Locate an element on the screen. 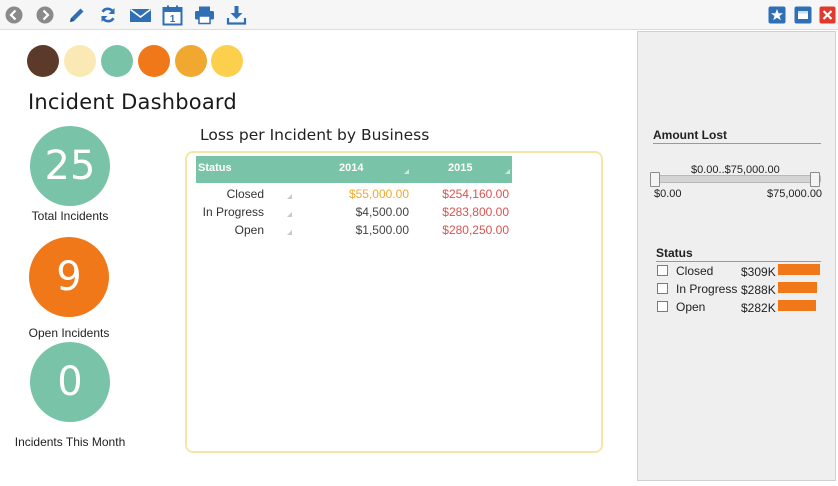 The height and width of the screenshot is (486, 838). amount-max-label: $75,000.00 is located at coordinates (795, 194).